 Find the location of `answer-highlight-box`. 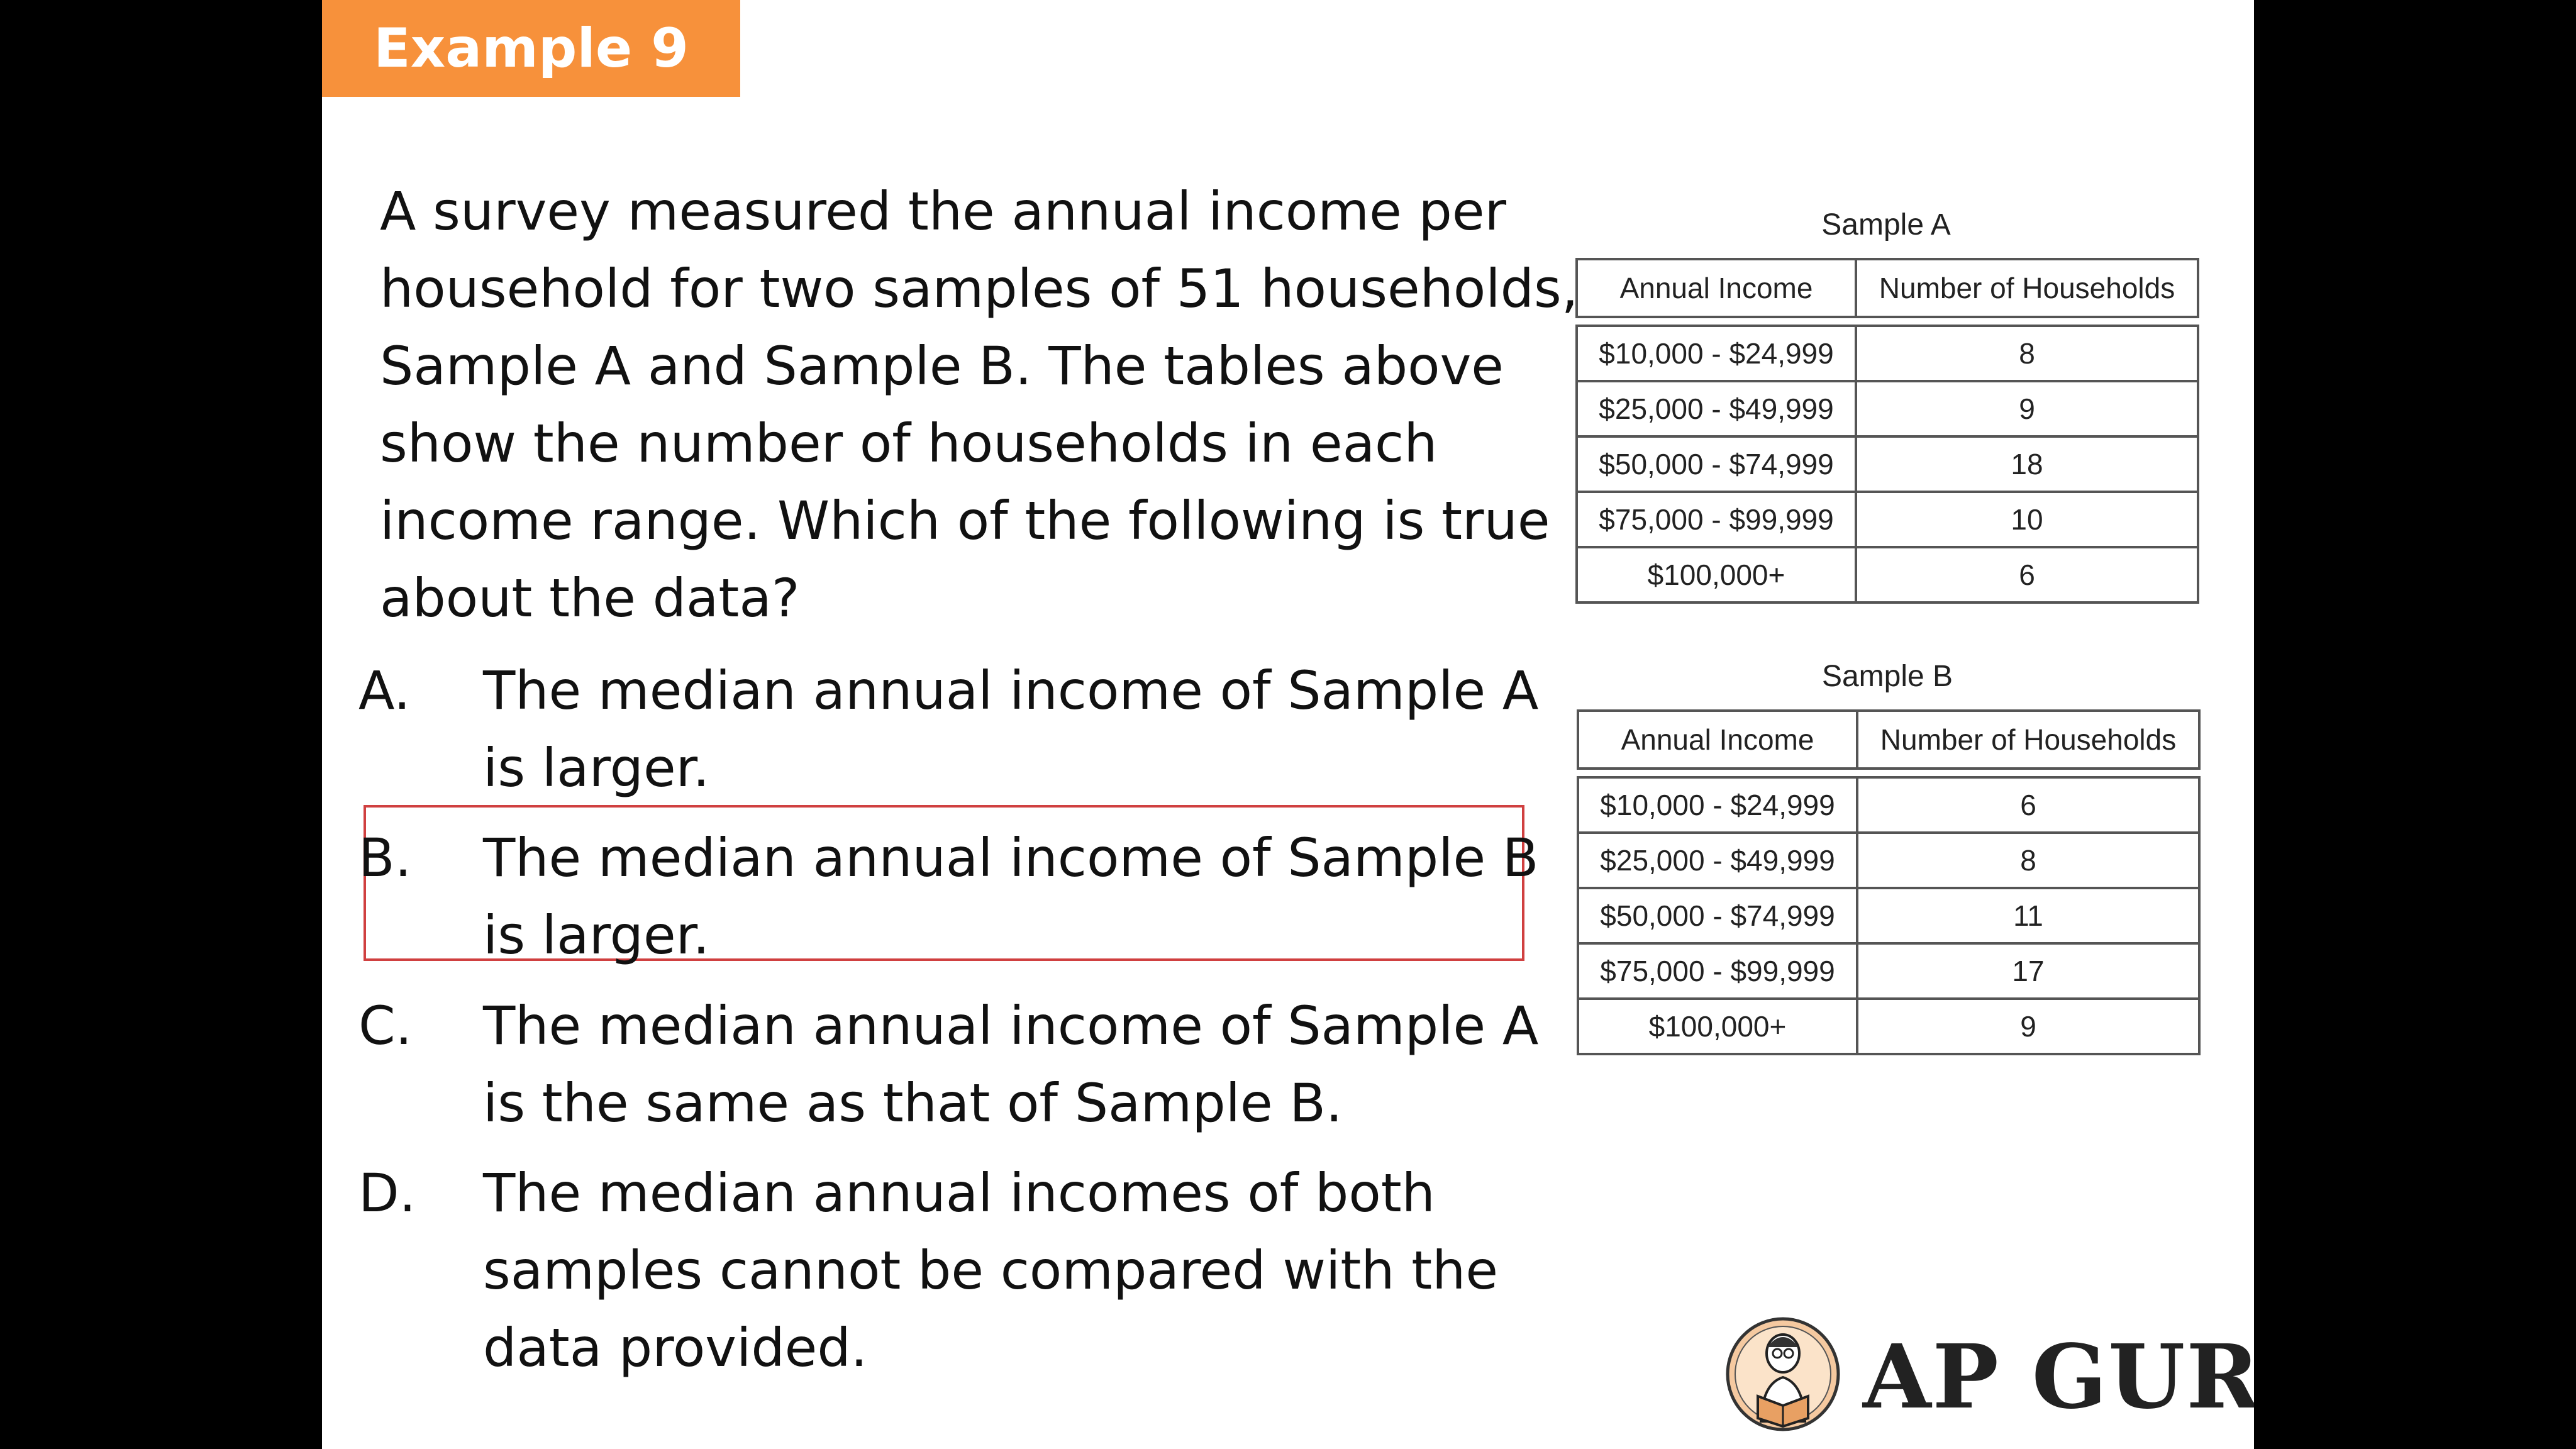

answer-highlight-box is located at coordinates (944, 883).